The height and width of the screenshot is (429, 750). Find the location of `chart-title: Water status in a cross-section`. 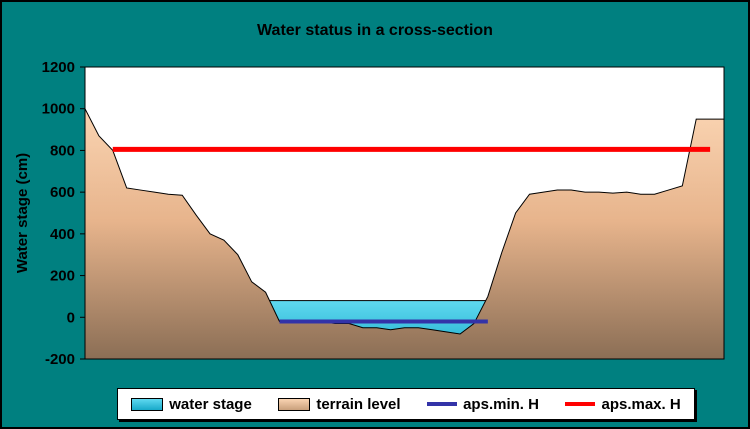

chart-title: Water status in a cross-section is located at coordinates (375, 30).